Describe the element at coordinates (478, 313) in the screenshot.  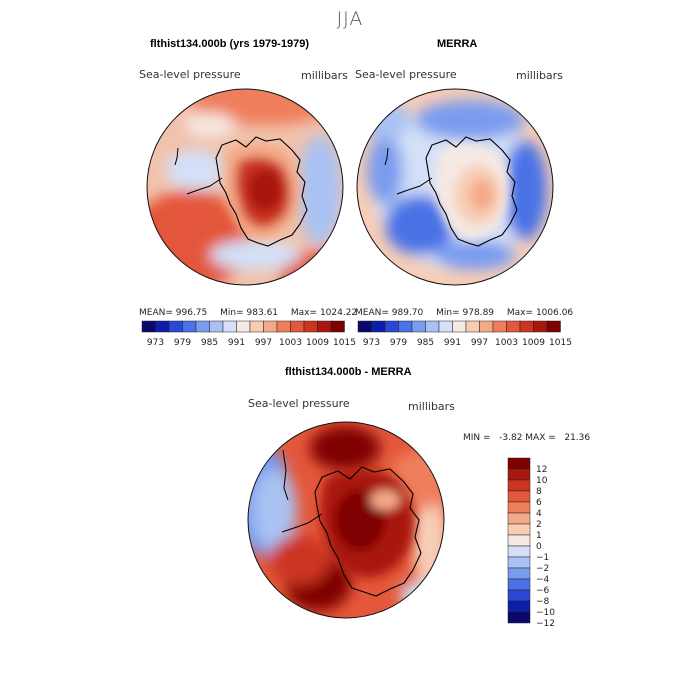
I see `merra-min-value: 978.89` at that location.